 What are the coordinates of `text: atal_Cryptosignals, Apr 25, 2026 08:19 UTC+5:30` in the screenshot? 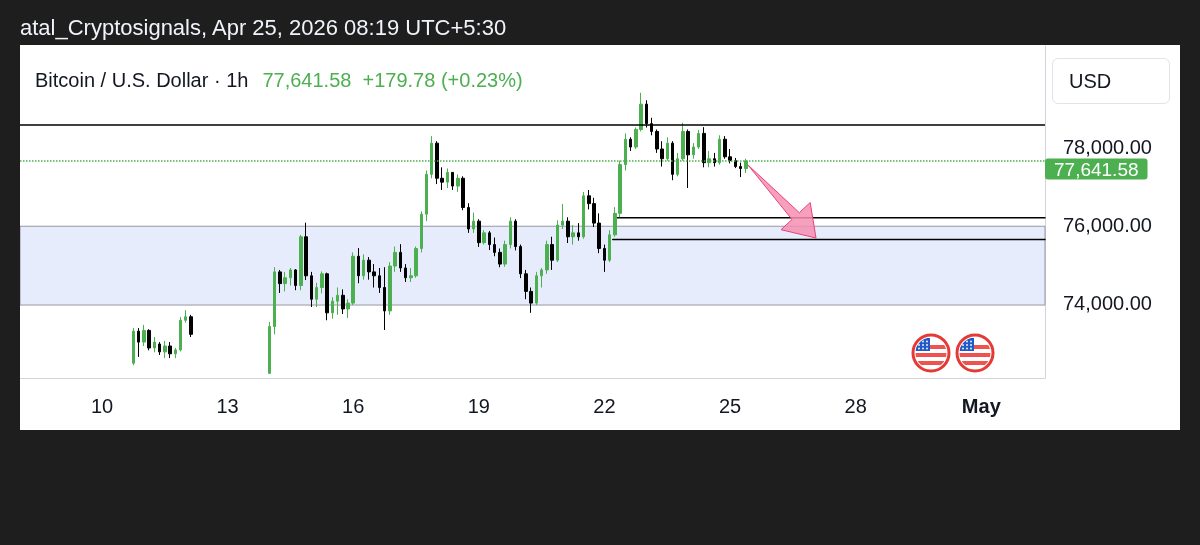 It's located at (263, 28).